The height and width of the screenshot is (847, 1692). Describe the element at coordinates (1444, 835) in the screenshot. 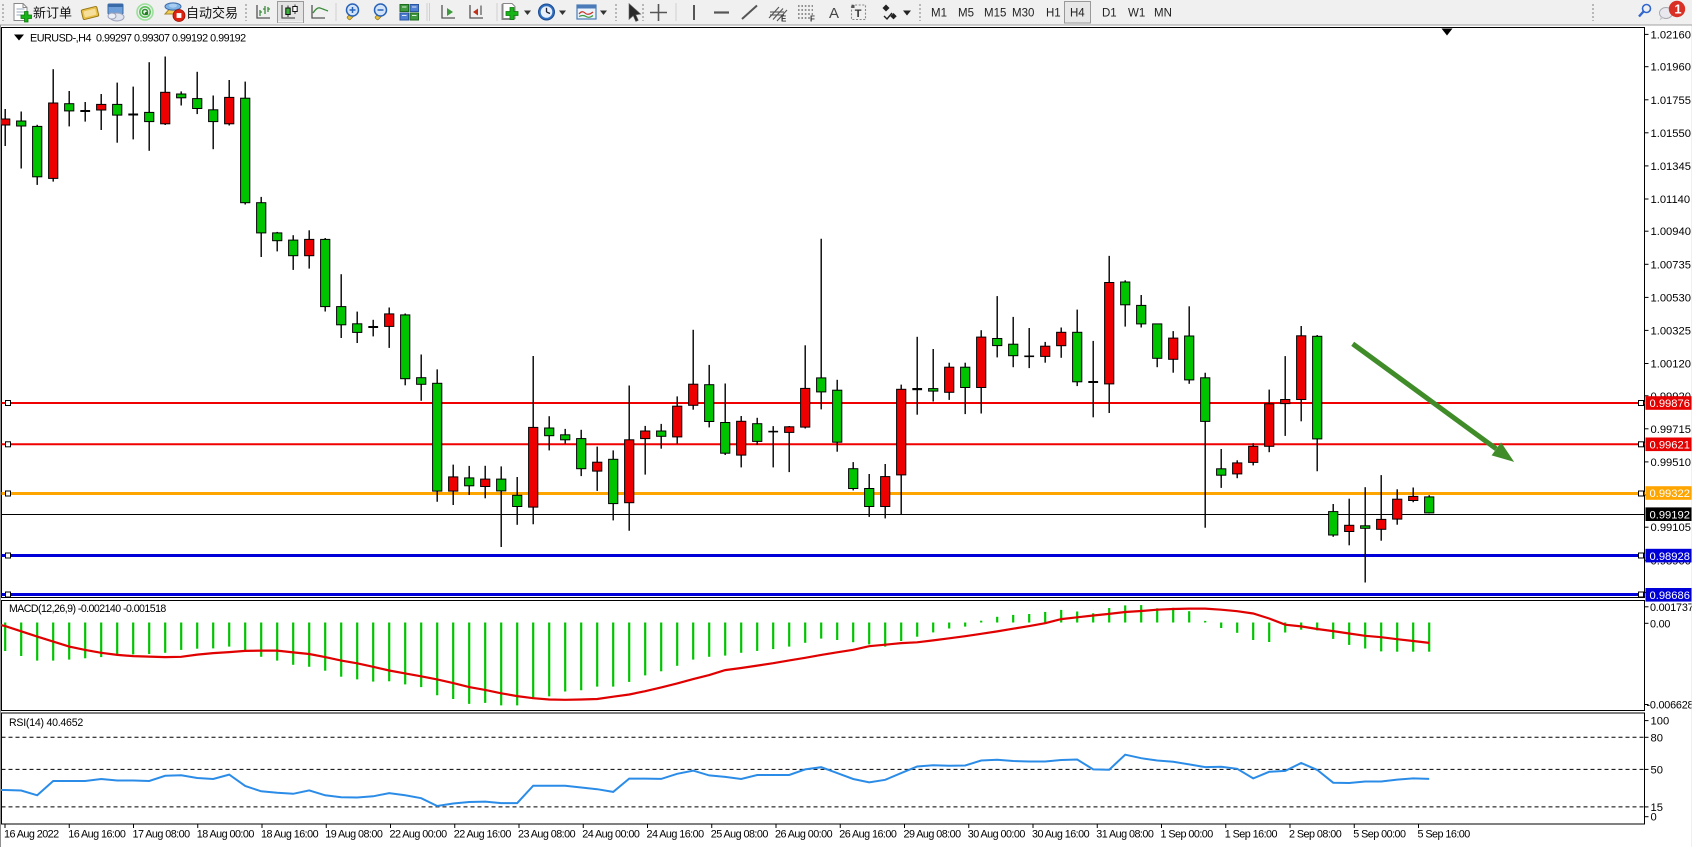

I see `svg-text: 5 Sep 16:00` at that location.